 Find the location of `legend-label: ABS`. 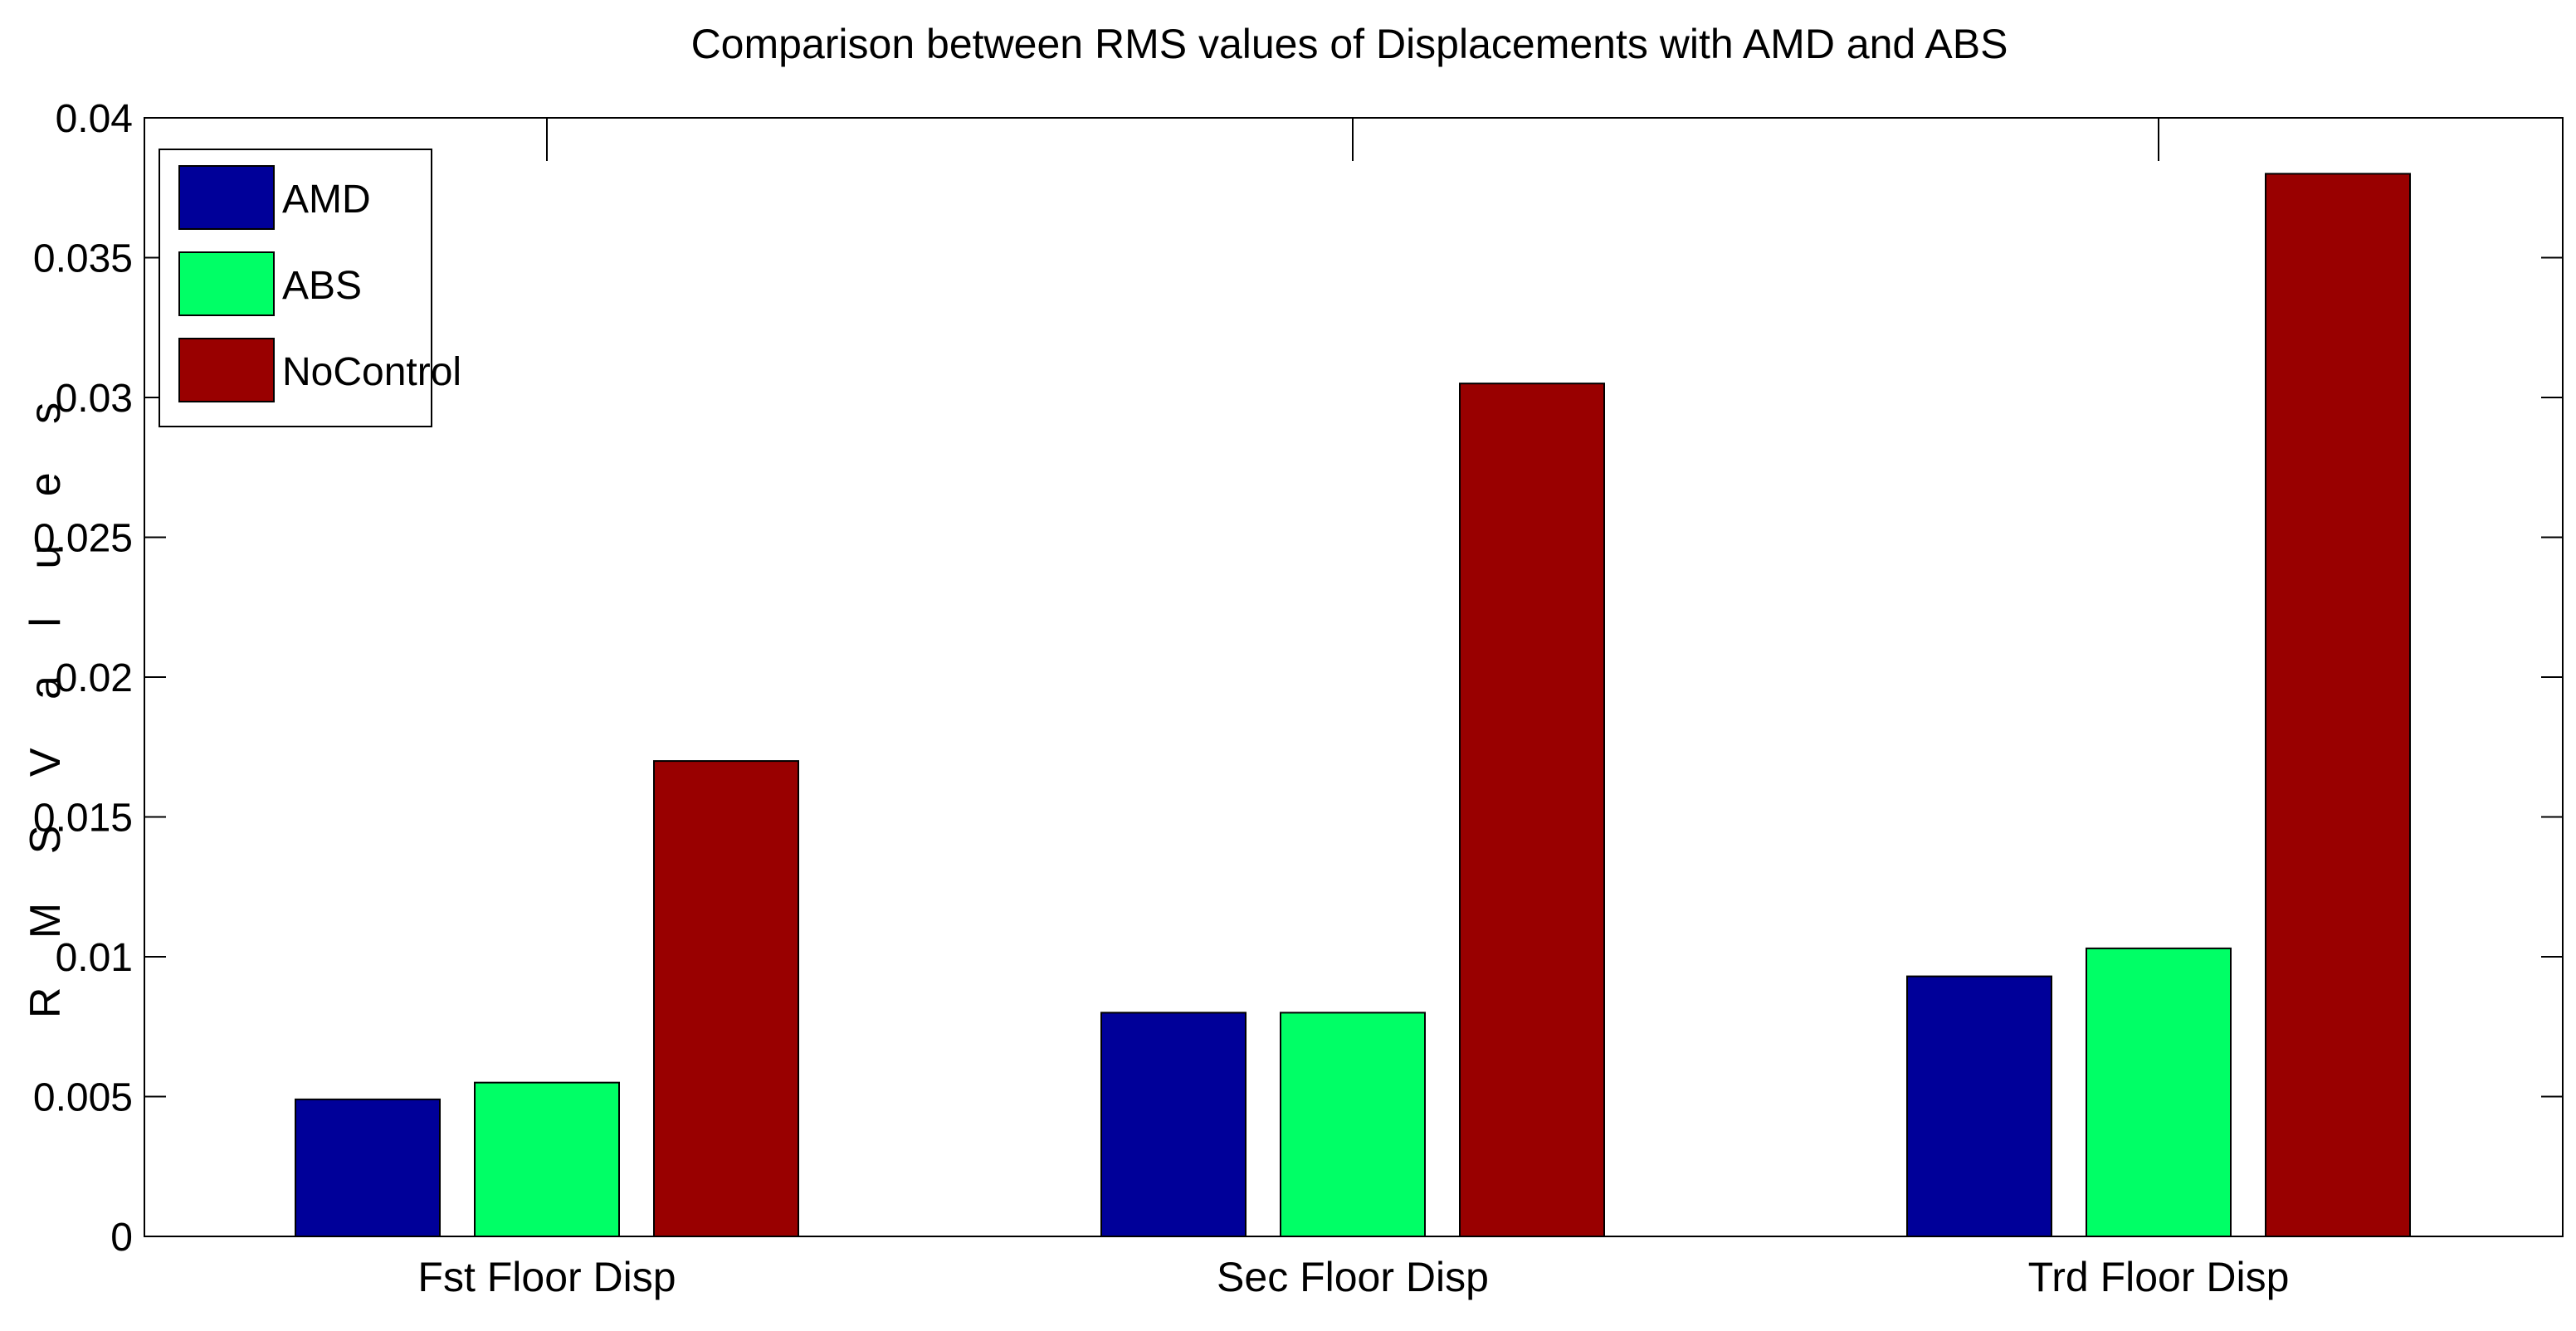

legend-label: ABS is located at coordinates (322, 286).